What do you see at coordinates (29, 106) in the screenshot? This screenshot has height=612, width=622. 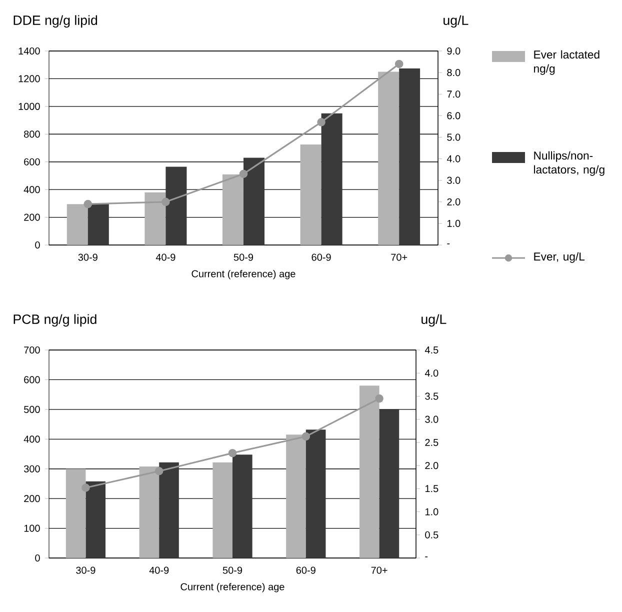 I see `y-tick-label: 1000` at bounding box center [29, 106].